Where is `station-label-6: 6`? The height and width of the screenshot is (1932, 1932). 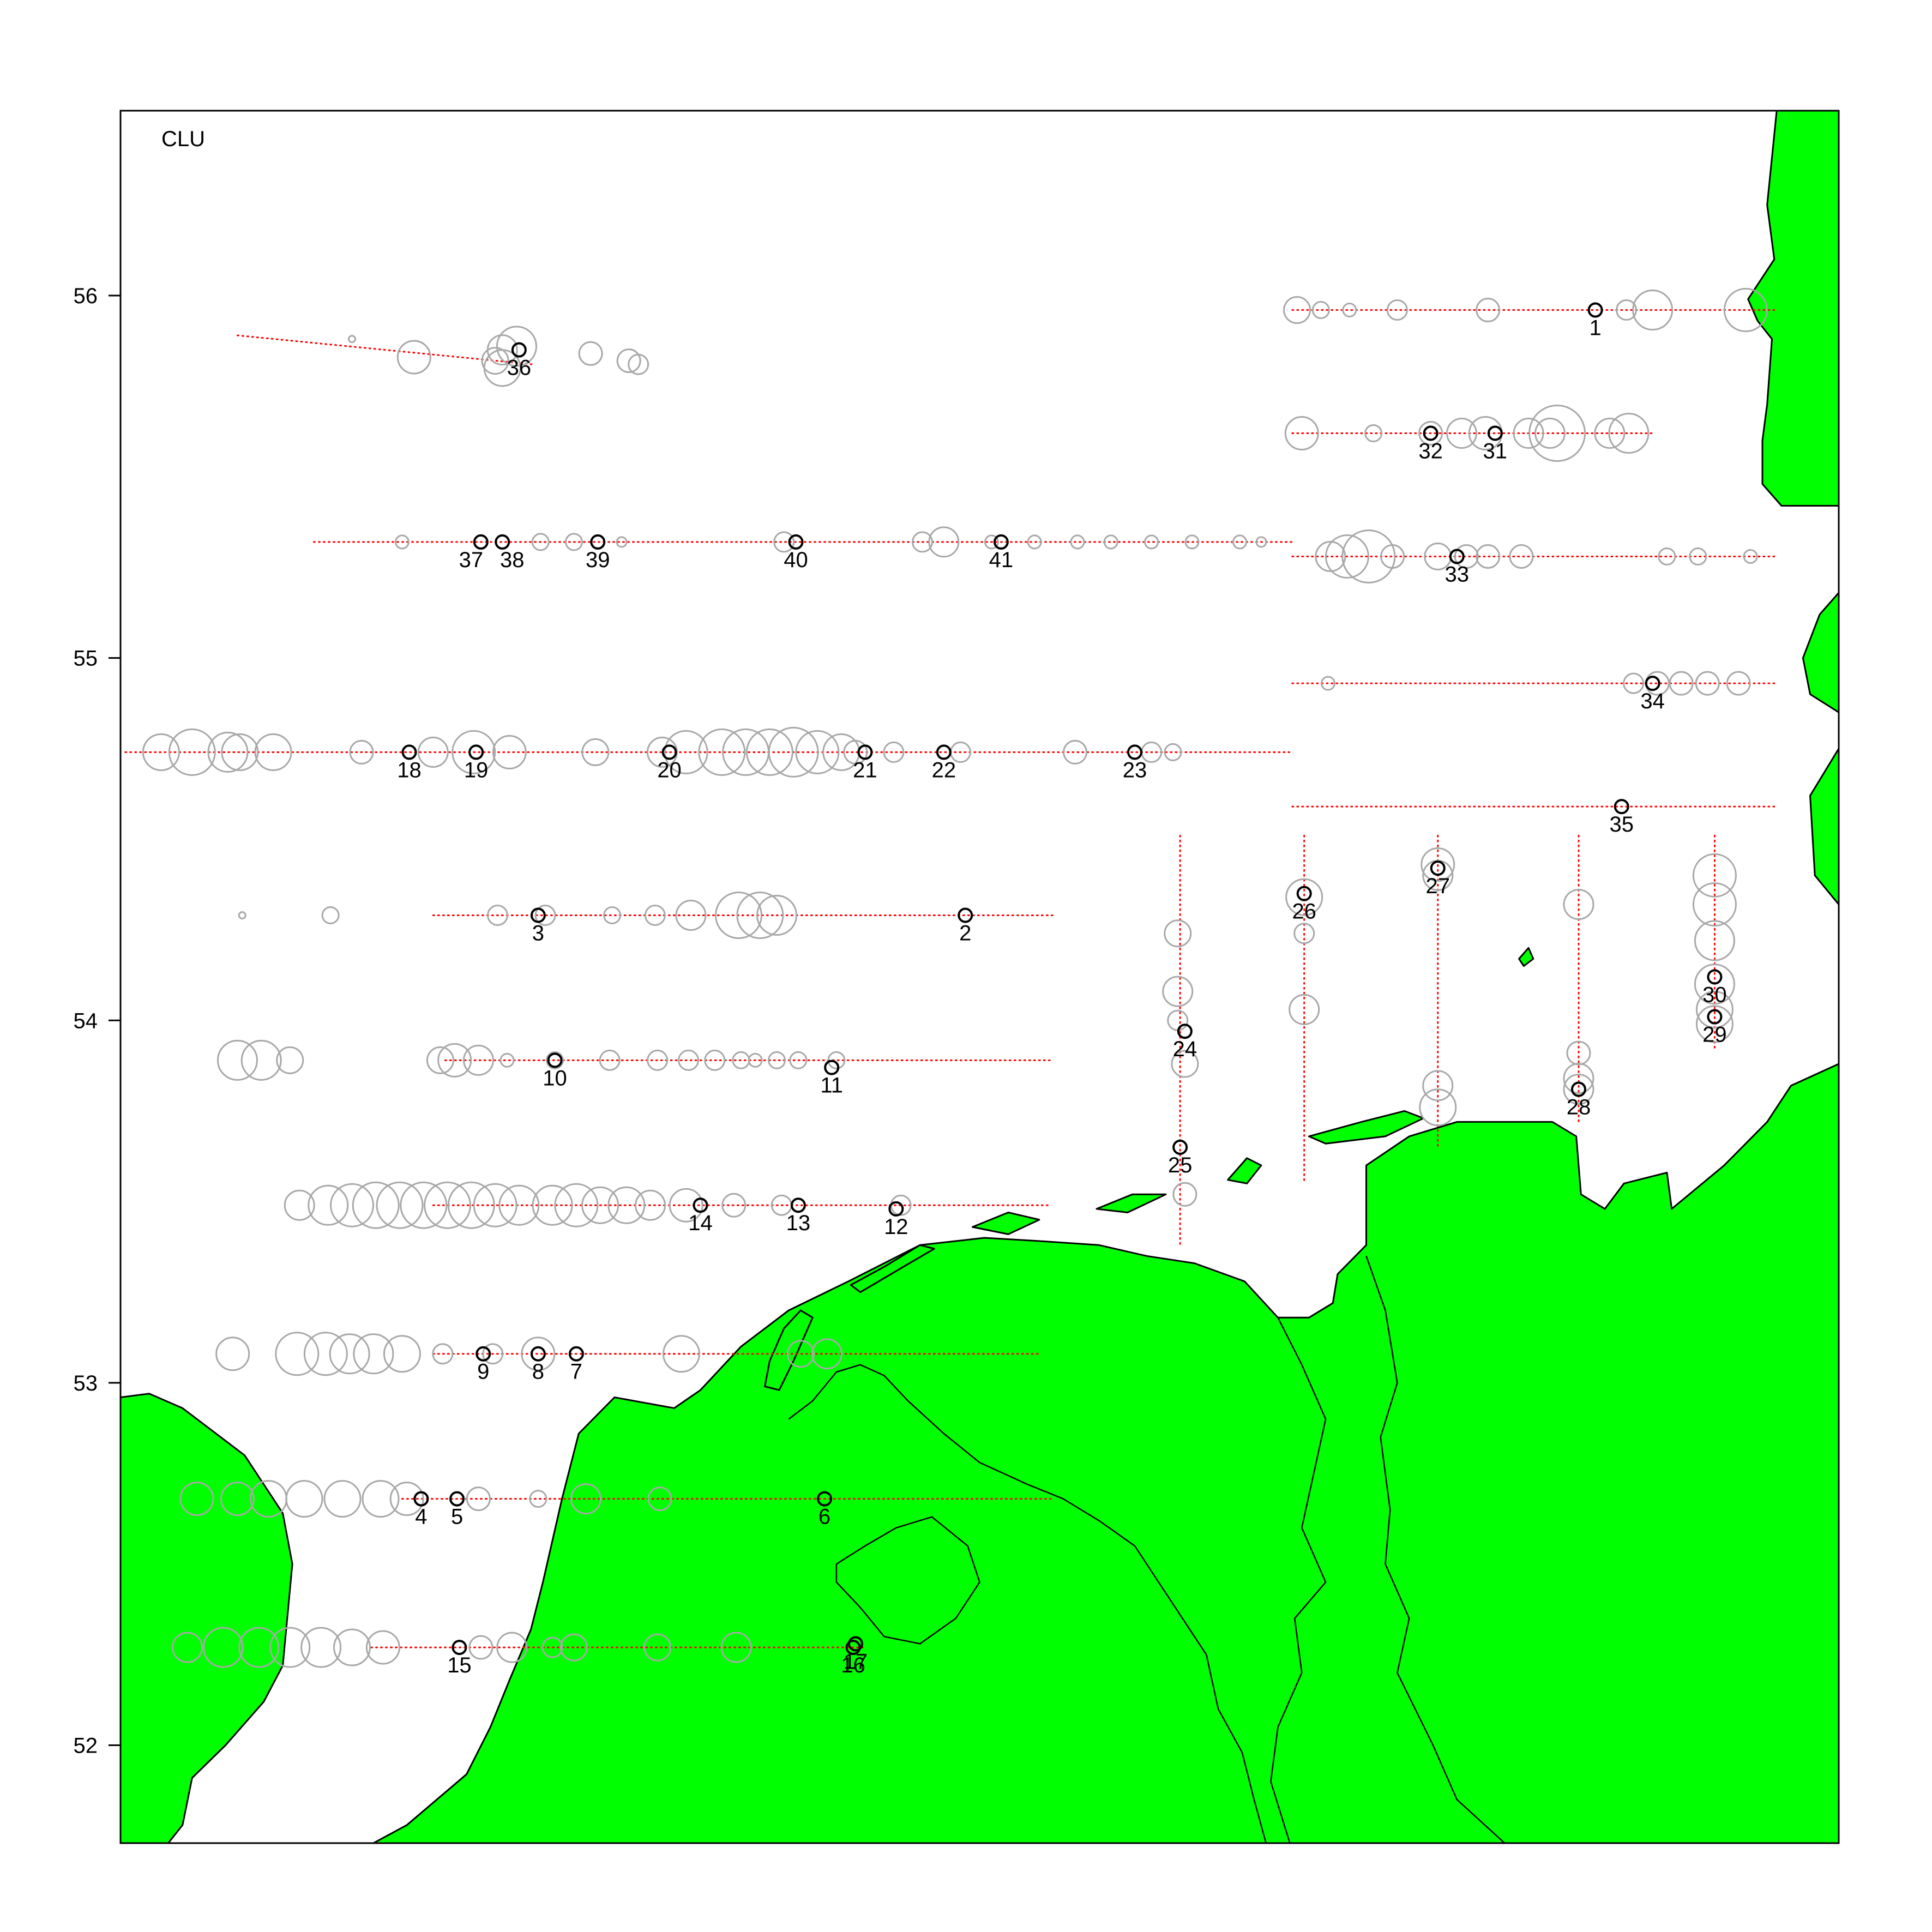
station-label-6: 6 is located at coordinates (824, 1517).